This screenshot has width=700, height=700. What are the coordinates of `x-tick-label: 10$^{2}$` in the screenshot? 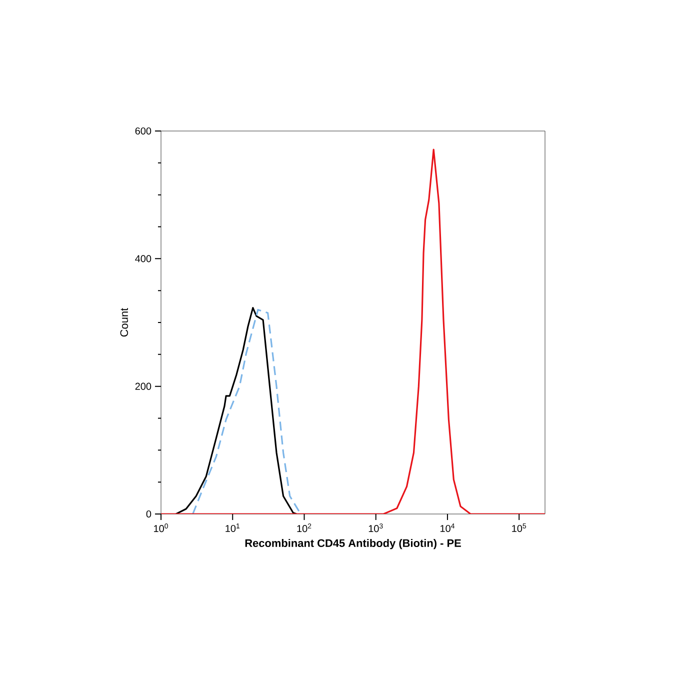 It's located at (304, 528).